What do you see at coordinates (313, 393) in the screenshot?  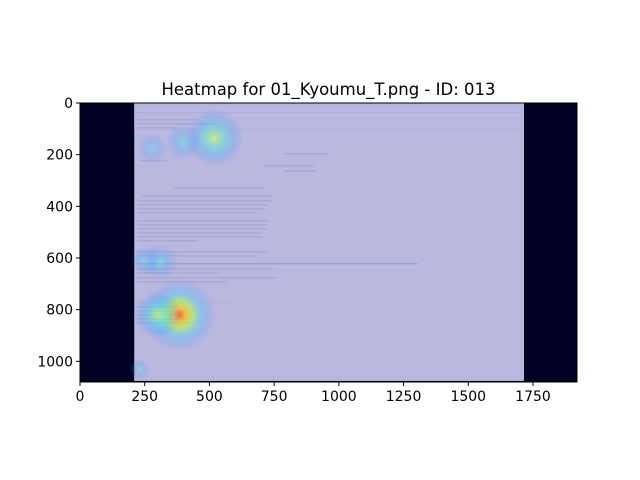 I see `x-axis: 0 250 500 750 1000 1250 1500 1750` at bounding box center [313, 393].